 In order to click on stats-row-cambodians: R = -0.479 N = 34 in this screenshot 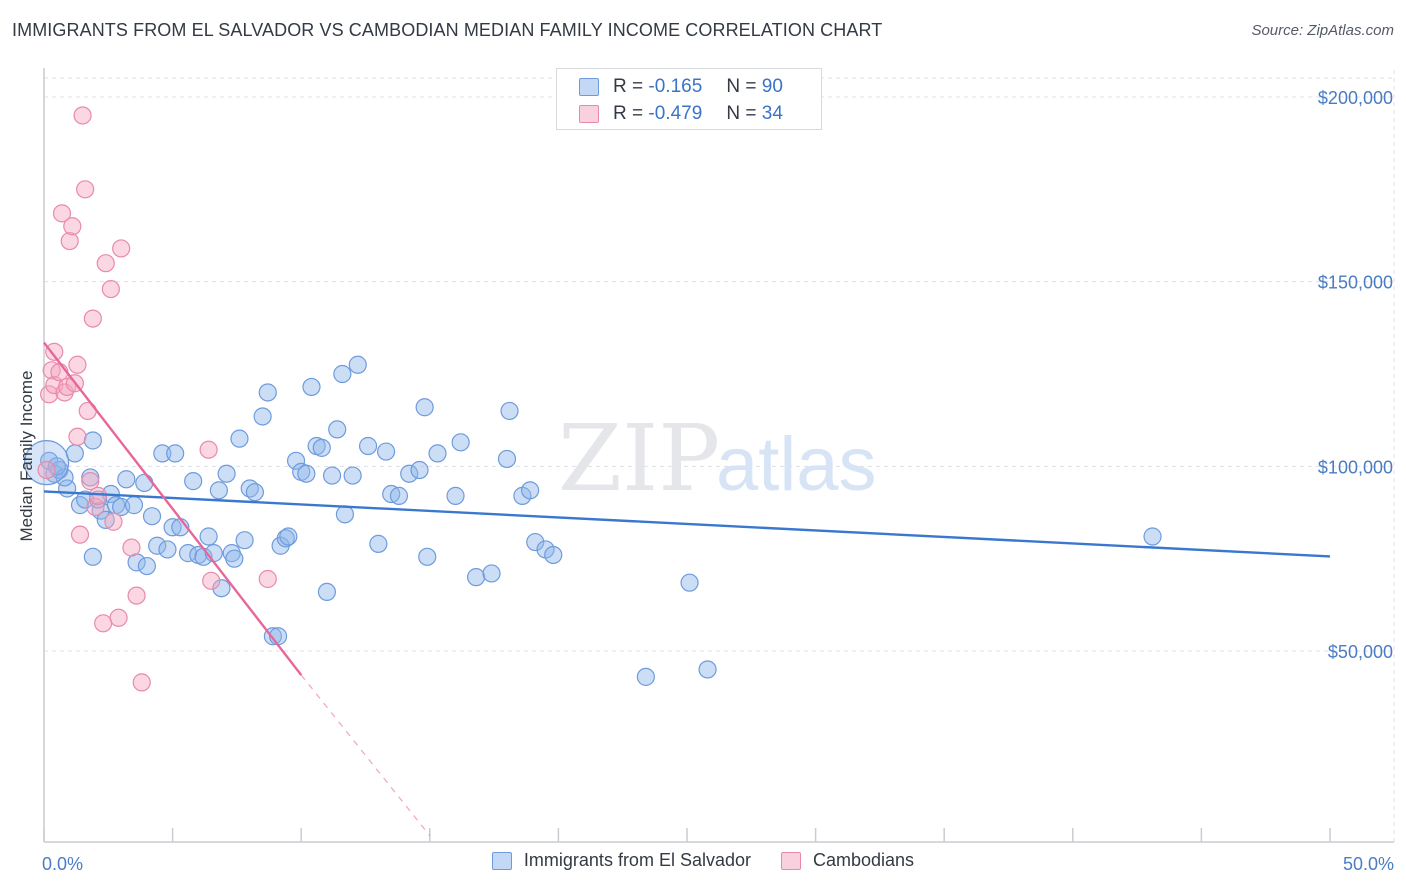, I will do `click(681, 114)`.